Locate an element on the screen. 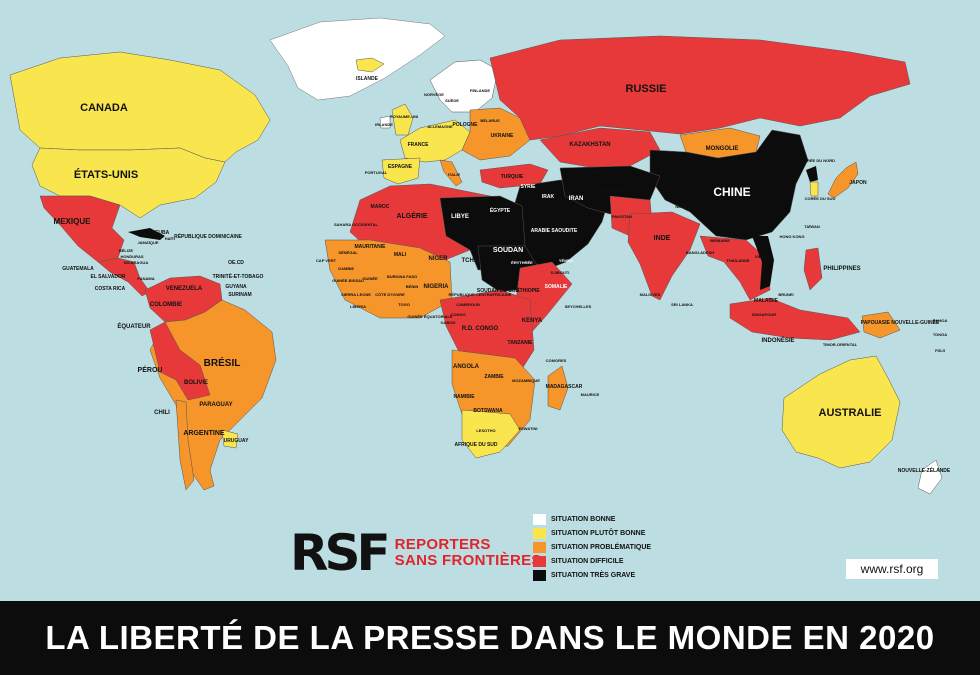 This screenshot has height=675, width=980. region-asie-sud-est is located at coordinates (735, 268).